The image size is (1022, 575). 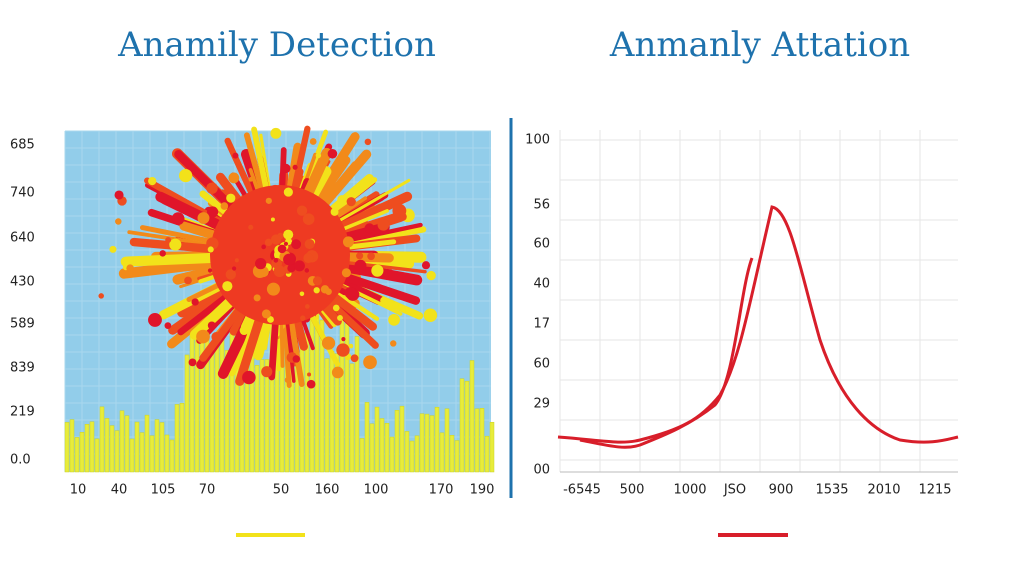 What do you see at coordinates (734, 490) in the screenshot?
I see `x-tick-label: JSO` at bounding box center [734, 490].